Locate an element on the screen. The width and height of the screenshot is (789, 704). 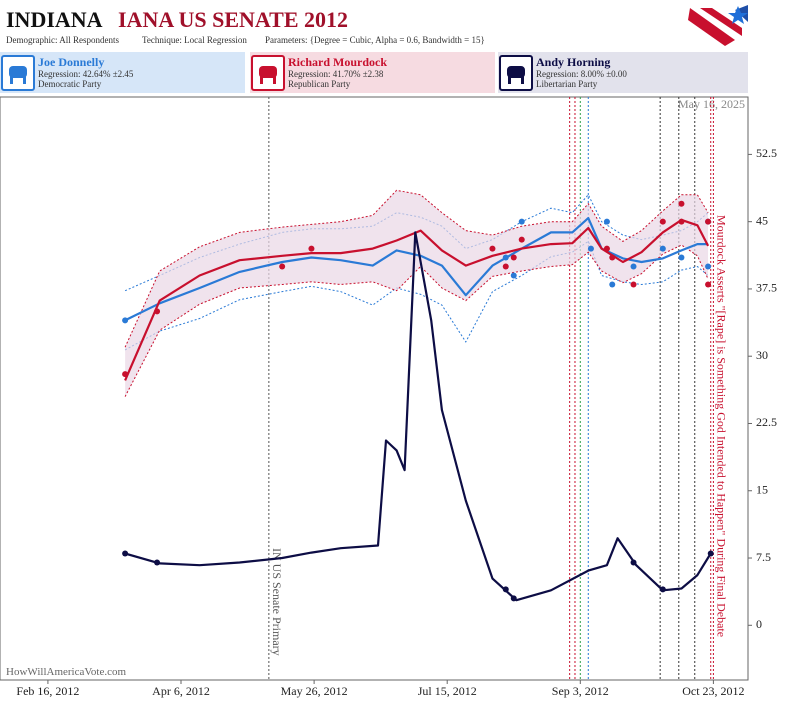
legend-party: Libertarian Party is located at coordinates (567, 84).